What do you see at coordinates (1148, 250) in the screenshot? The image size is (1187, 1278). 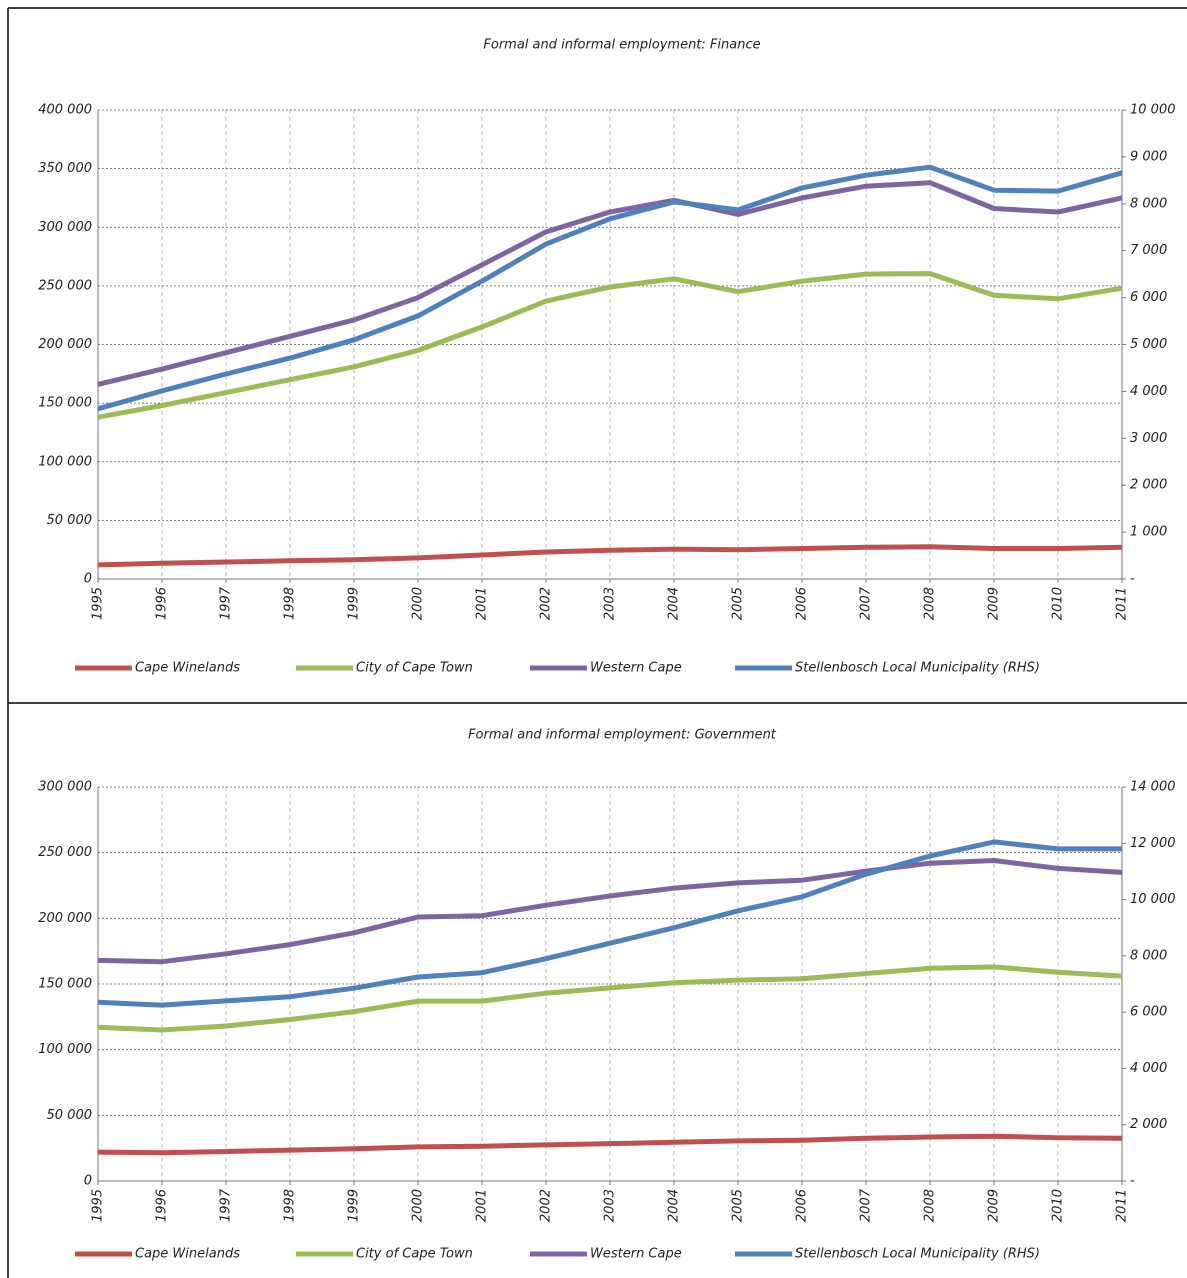 I see `y2-tick-label: 7 000` at bounding box center [1148, 250].